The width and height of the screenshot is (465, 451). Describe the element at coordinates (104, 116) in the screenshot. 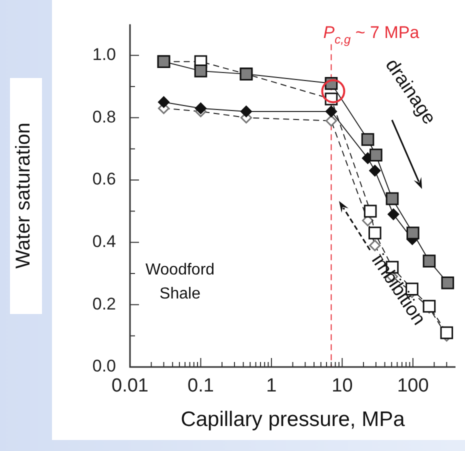

I see `y-tick-label: 0.8` at that location.